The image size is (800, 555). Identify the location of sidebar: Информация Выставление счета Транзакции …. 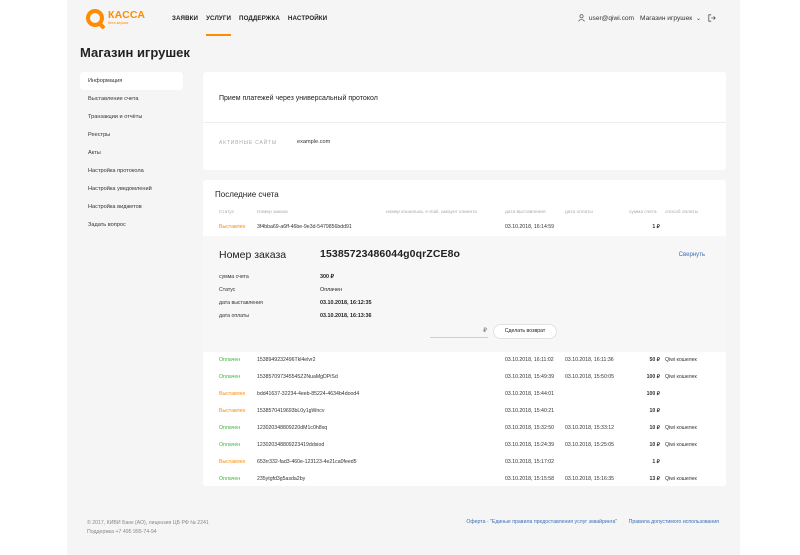
(131, 153).